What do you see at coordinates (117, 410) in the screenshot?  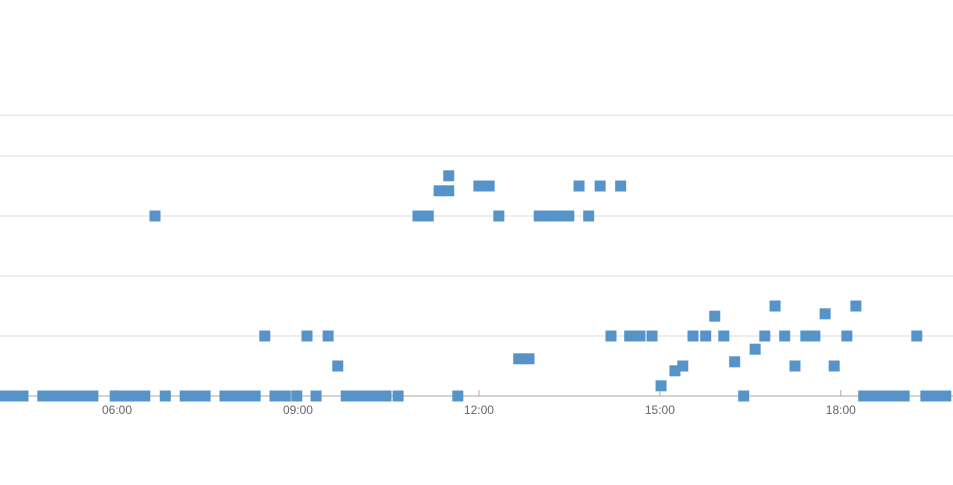 I see `x-tick-label: 06:00` at bounding box center [117, 410].